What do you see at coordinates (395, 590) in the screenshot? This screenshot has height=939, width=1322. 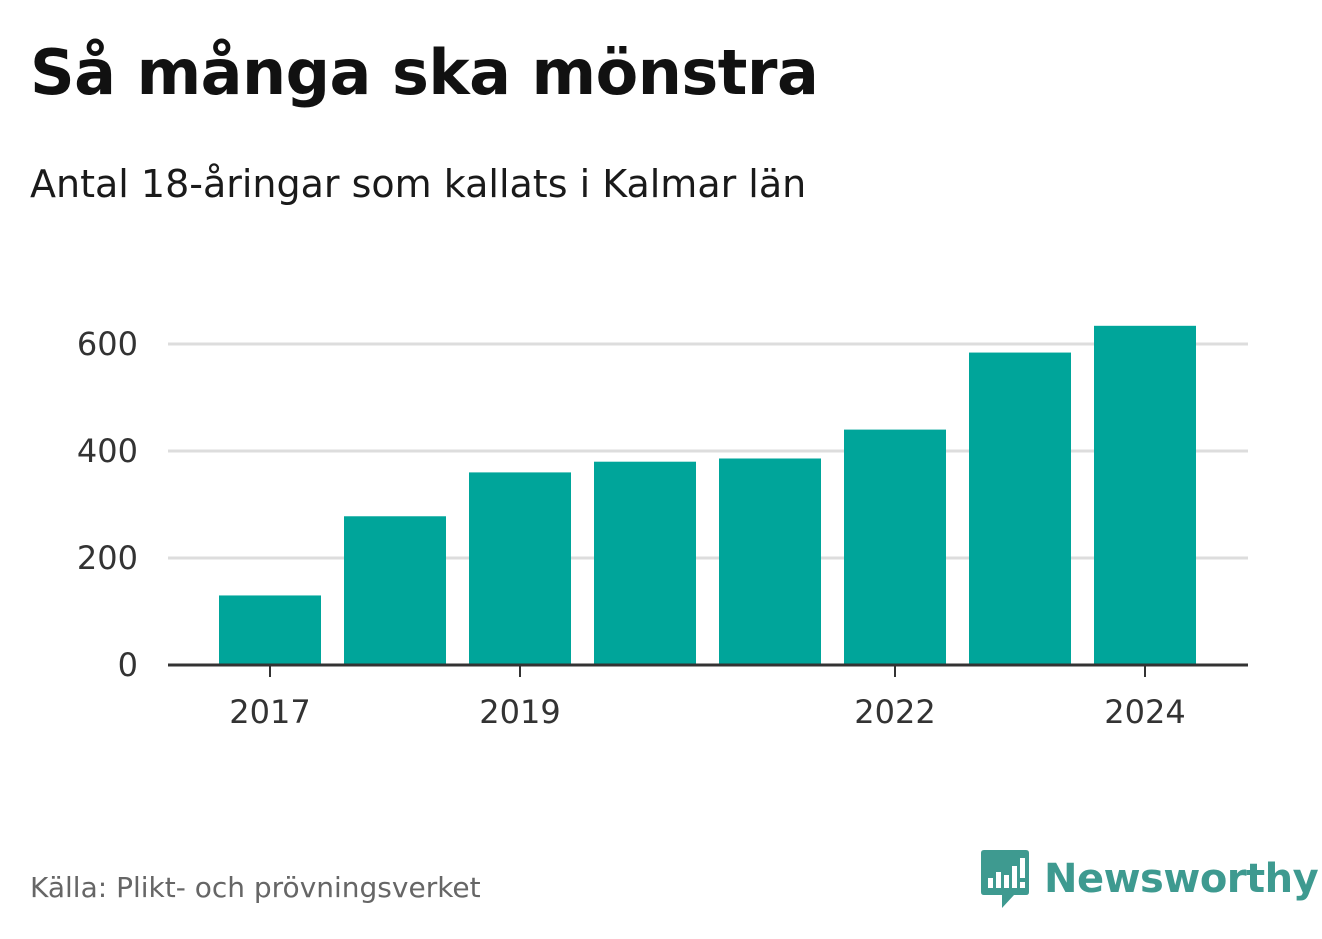 I see `bar-2018` at bounding box center [395, 590].